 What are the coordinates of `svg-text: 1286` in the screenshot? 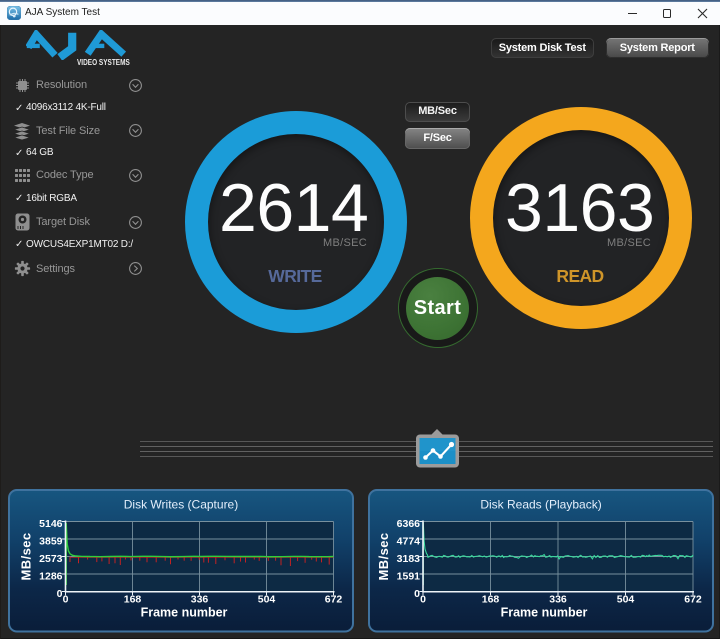 It's located at (51, 577).